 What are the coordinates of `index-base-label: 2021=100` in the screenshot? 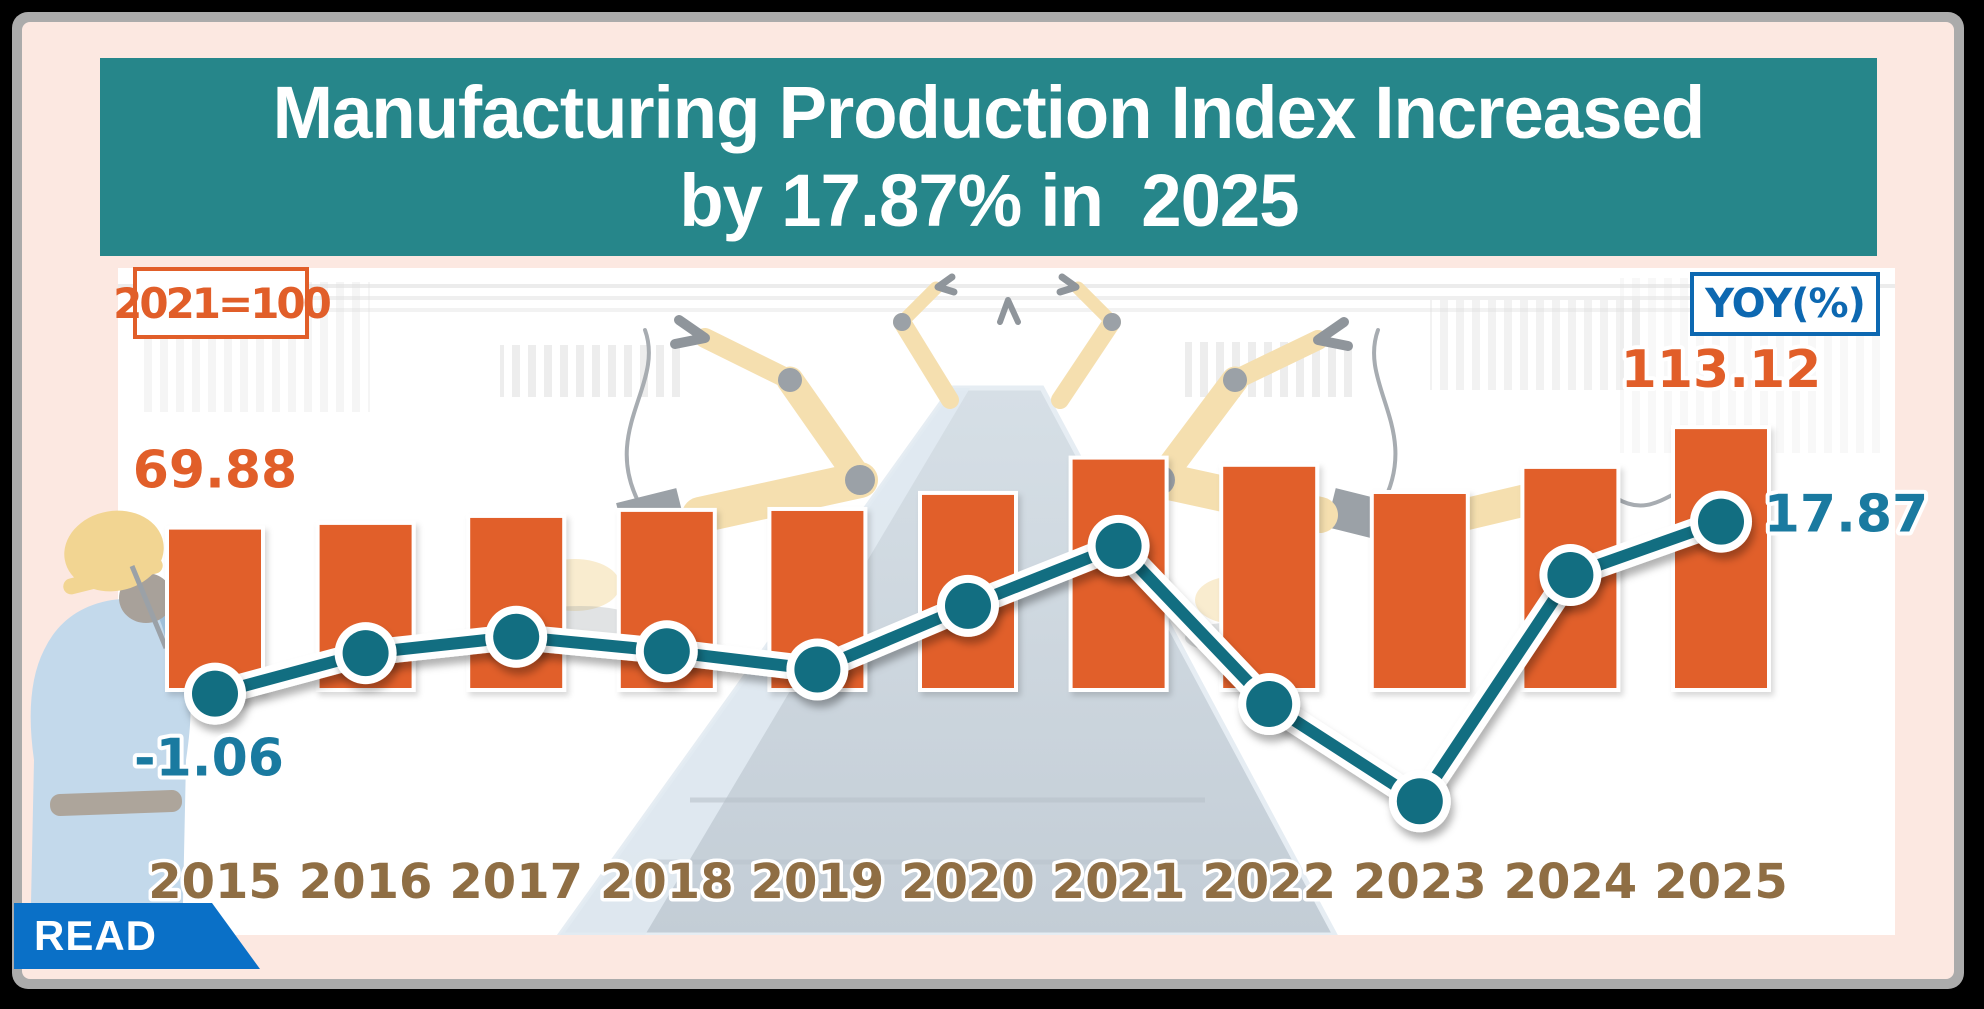 It's located at (222, 303).